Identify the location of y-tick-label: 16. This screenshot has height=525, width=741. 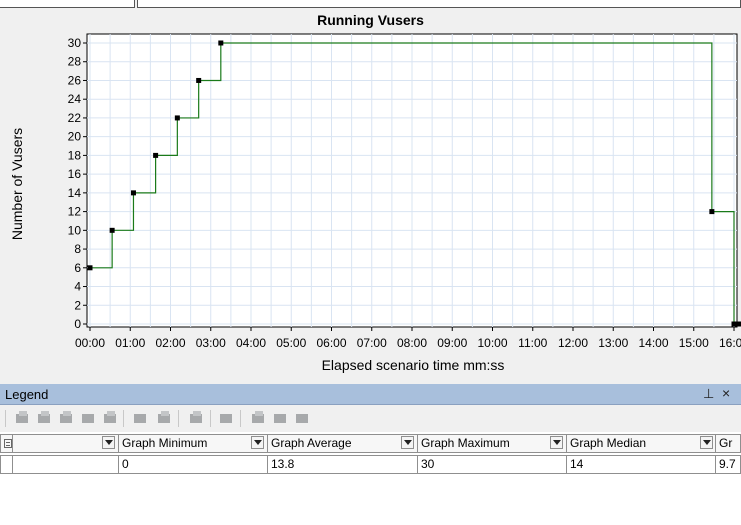
(75, 174).